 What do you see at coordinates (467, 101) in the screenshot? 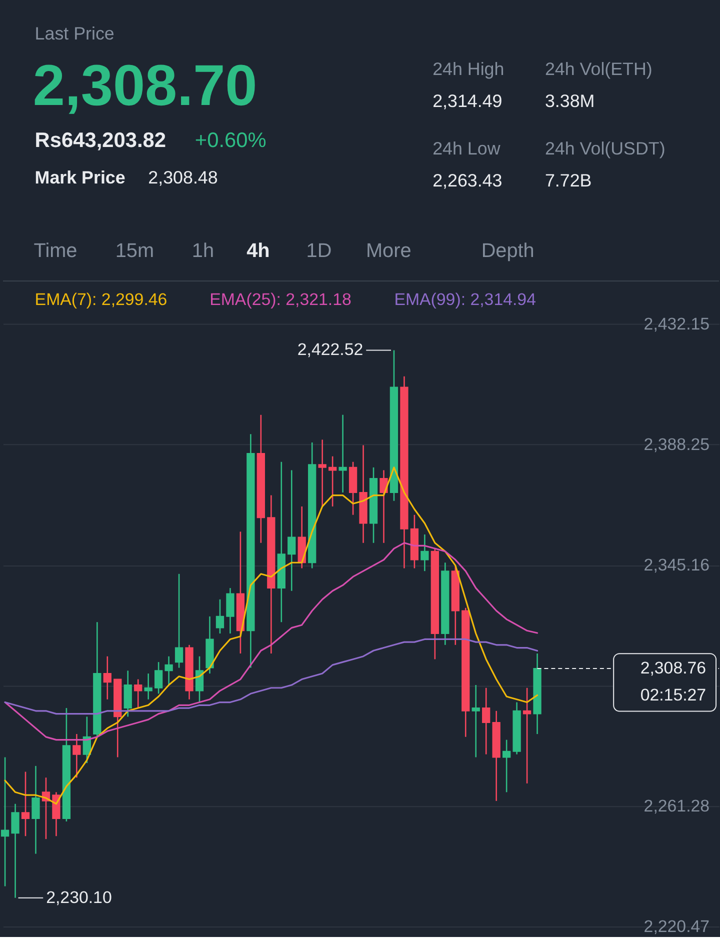
I see `text: 2,314.49` at bounding box center [467, 101].